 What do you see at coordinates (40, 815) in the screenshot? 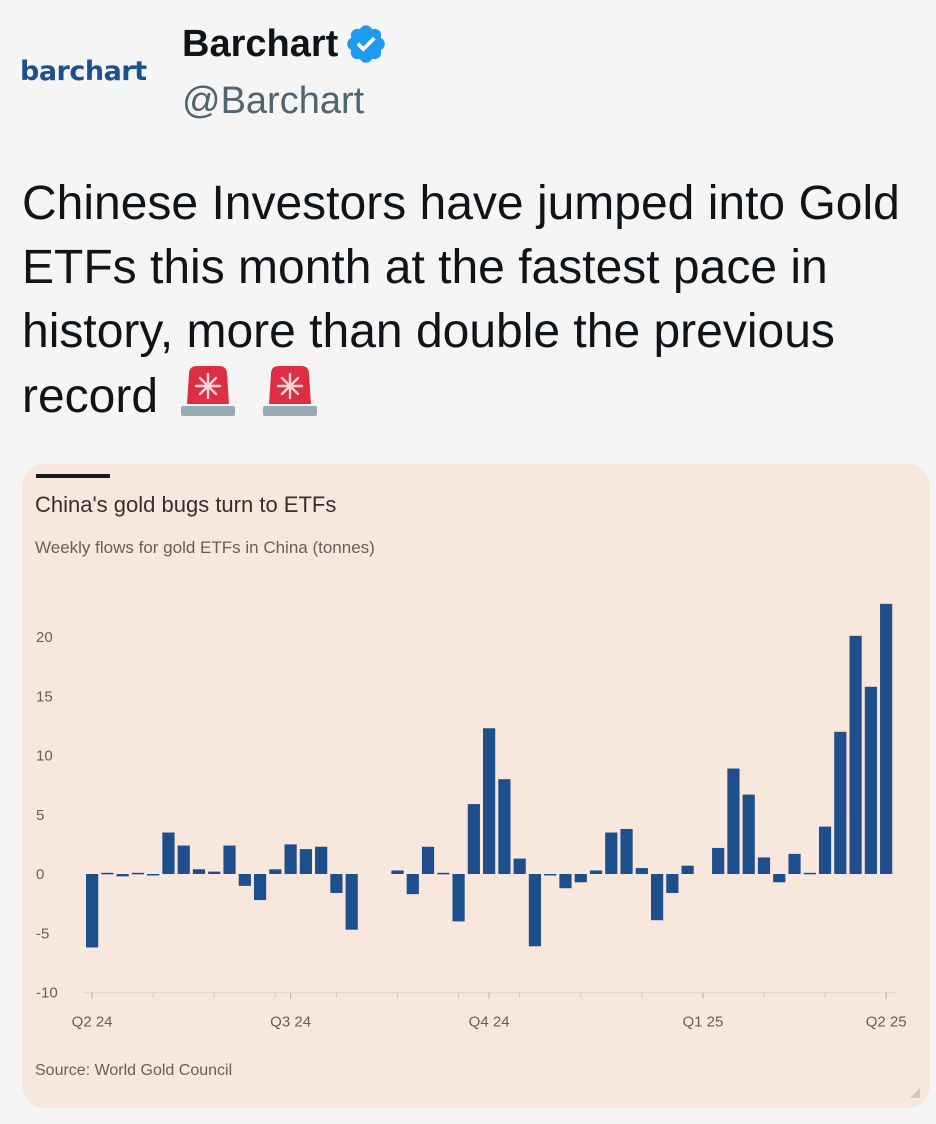
I see `y-tick-label: 5` at bounding box center [40, 815].